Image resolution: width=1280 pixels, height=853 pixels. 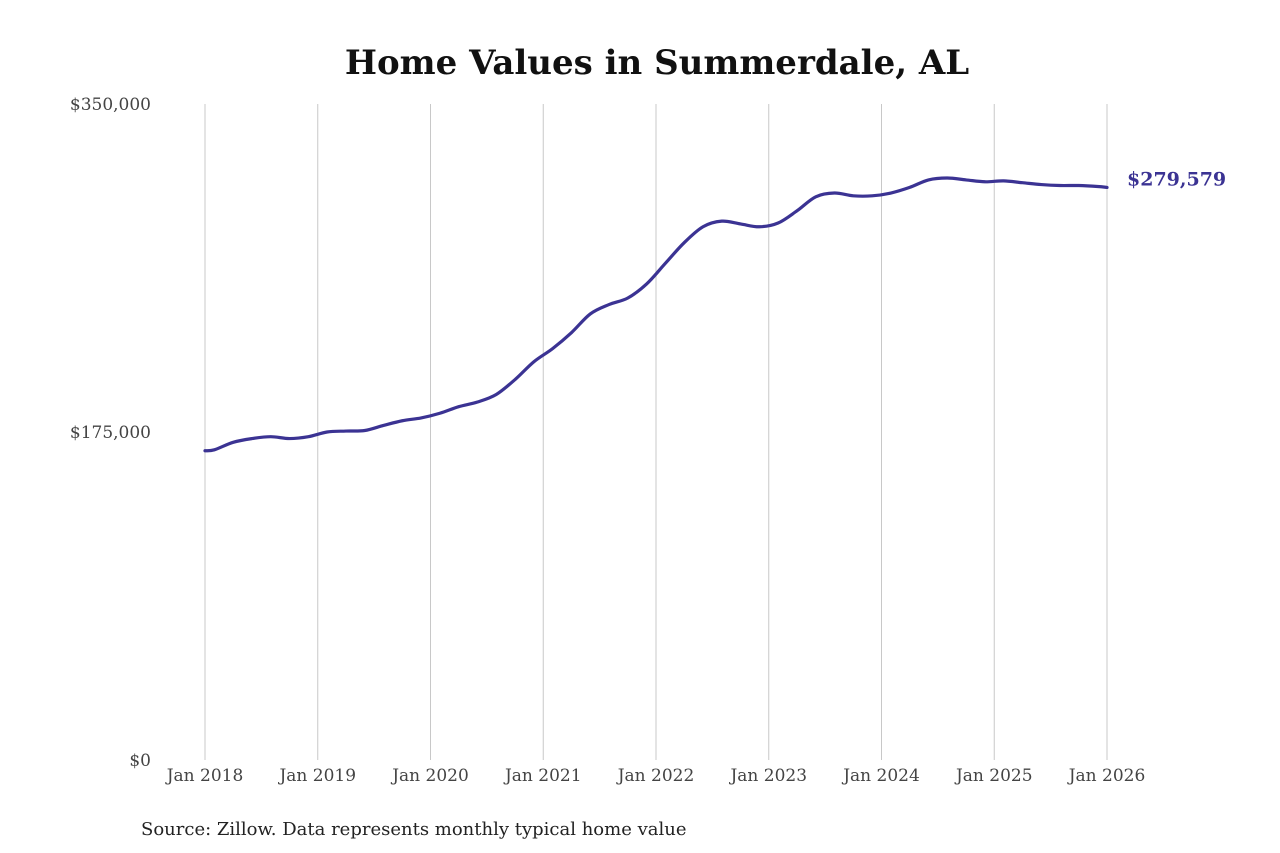 What do you see at coordinates (880, 776) in the screenshot?
I see `x-tick-label: Jan 2024` at bounding box center [880, 776].